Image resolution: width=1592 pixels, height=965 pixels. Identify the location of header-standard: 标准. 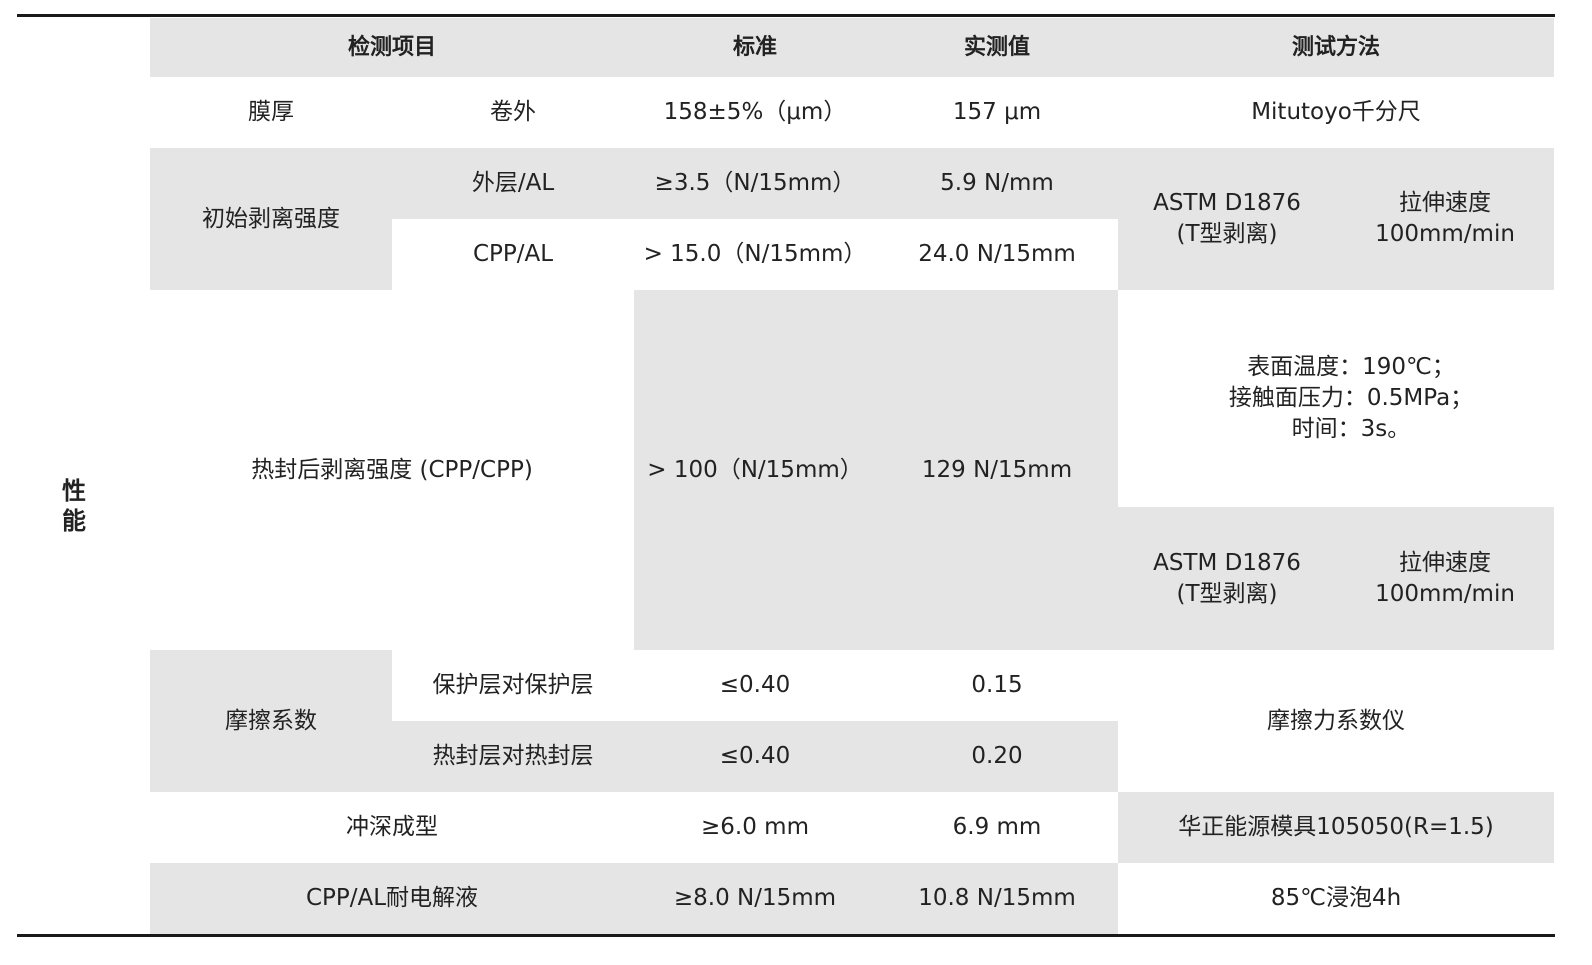
(755, 47).